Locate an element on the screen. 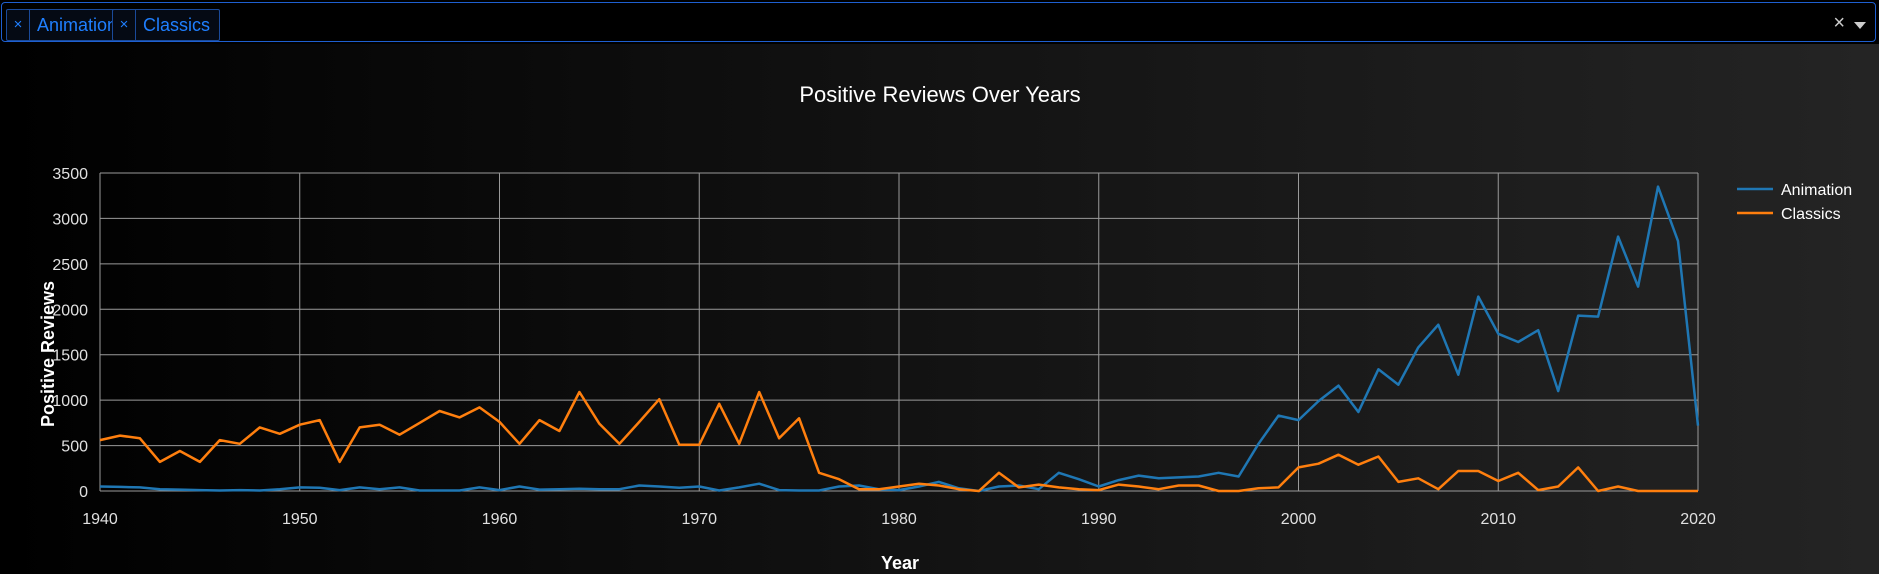  x-tick-label: 1950 is located at coordinates (300, 519).